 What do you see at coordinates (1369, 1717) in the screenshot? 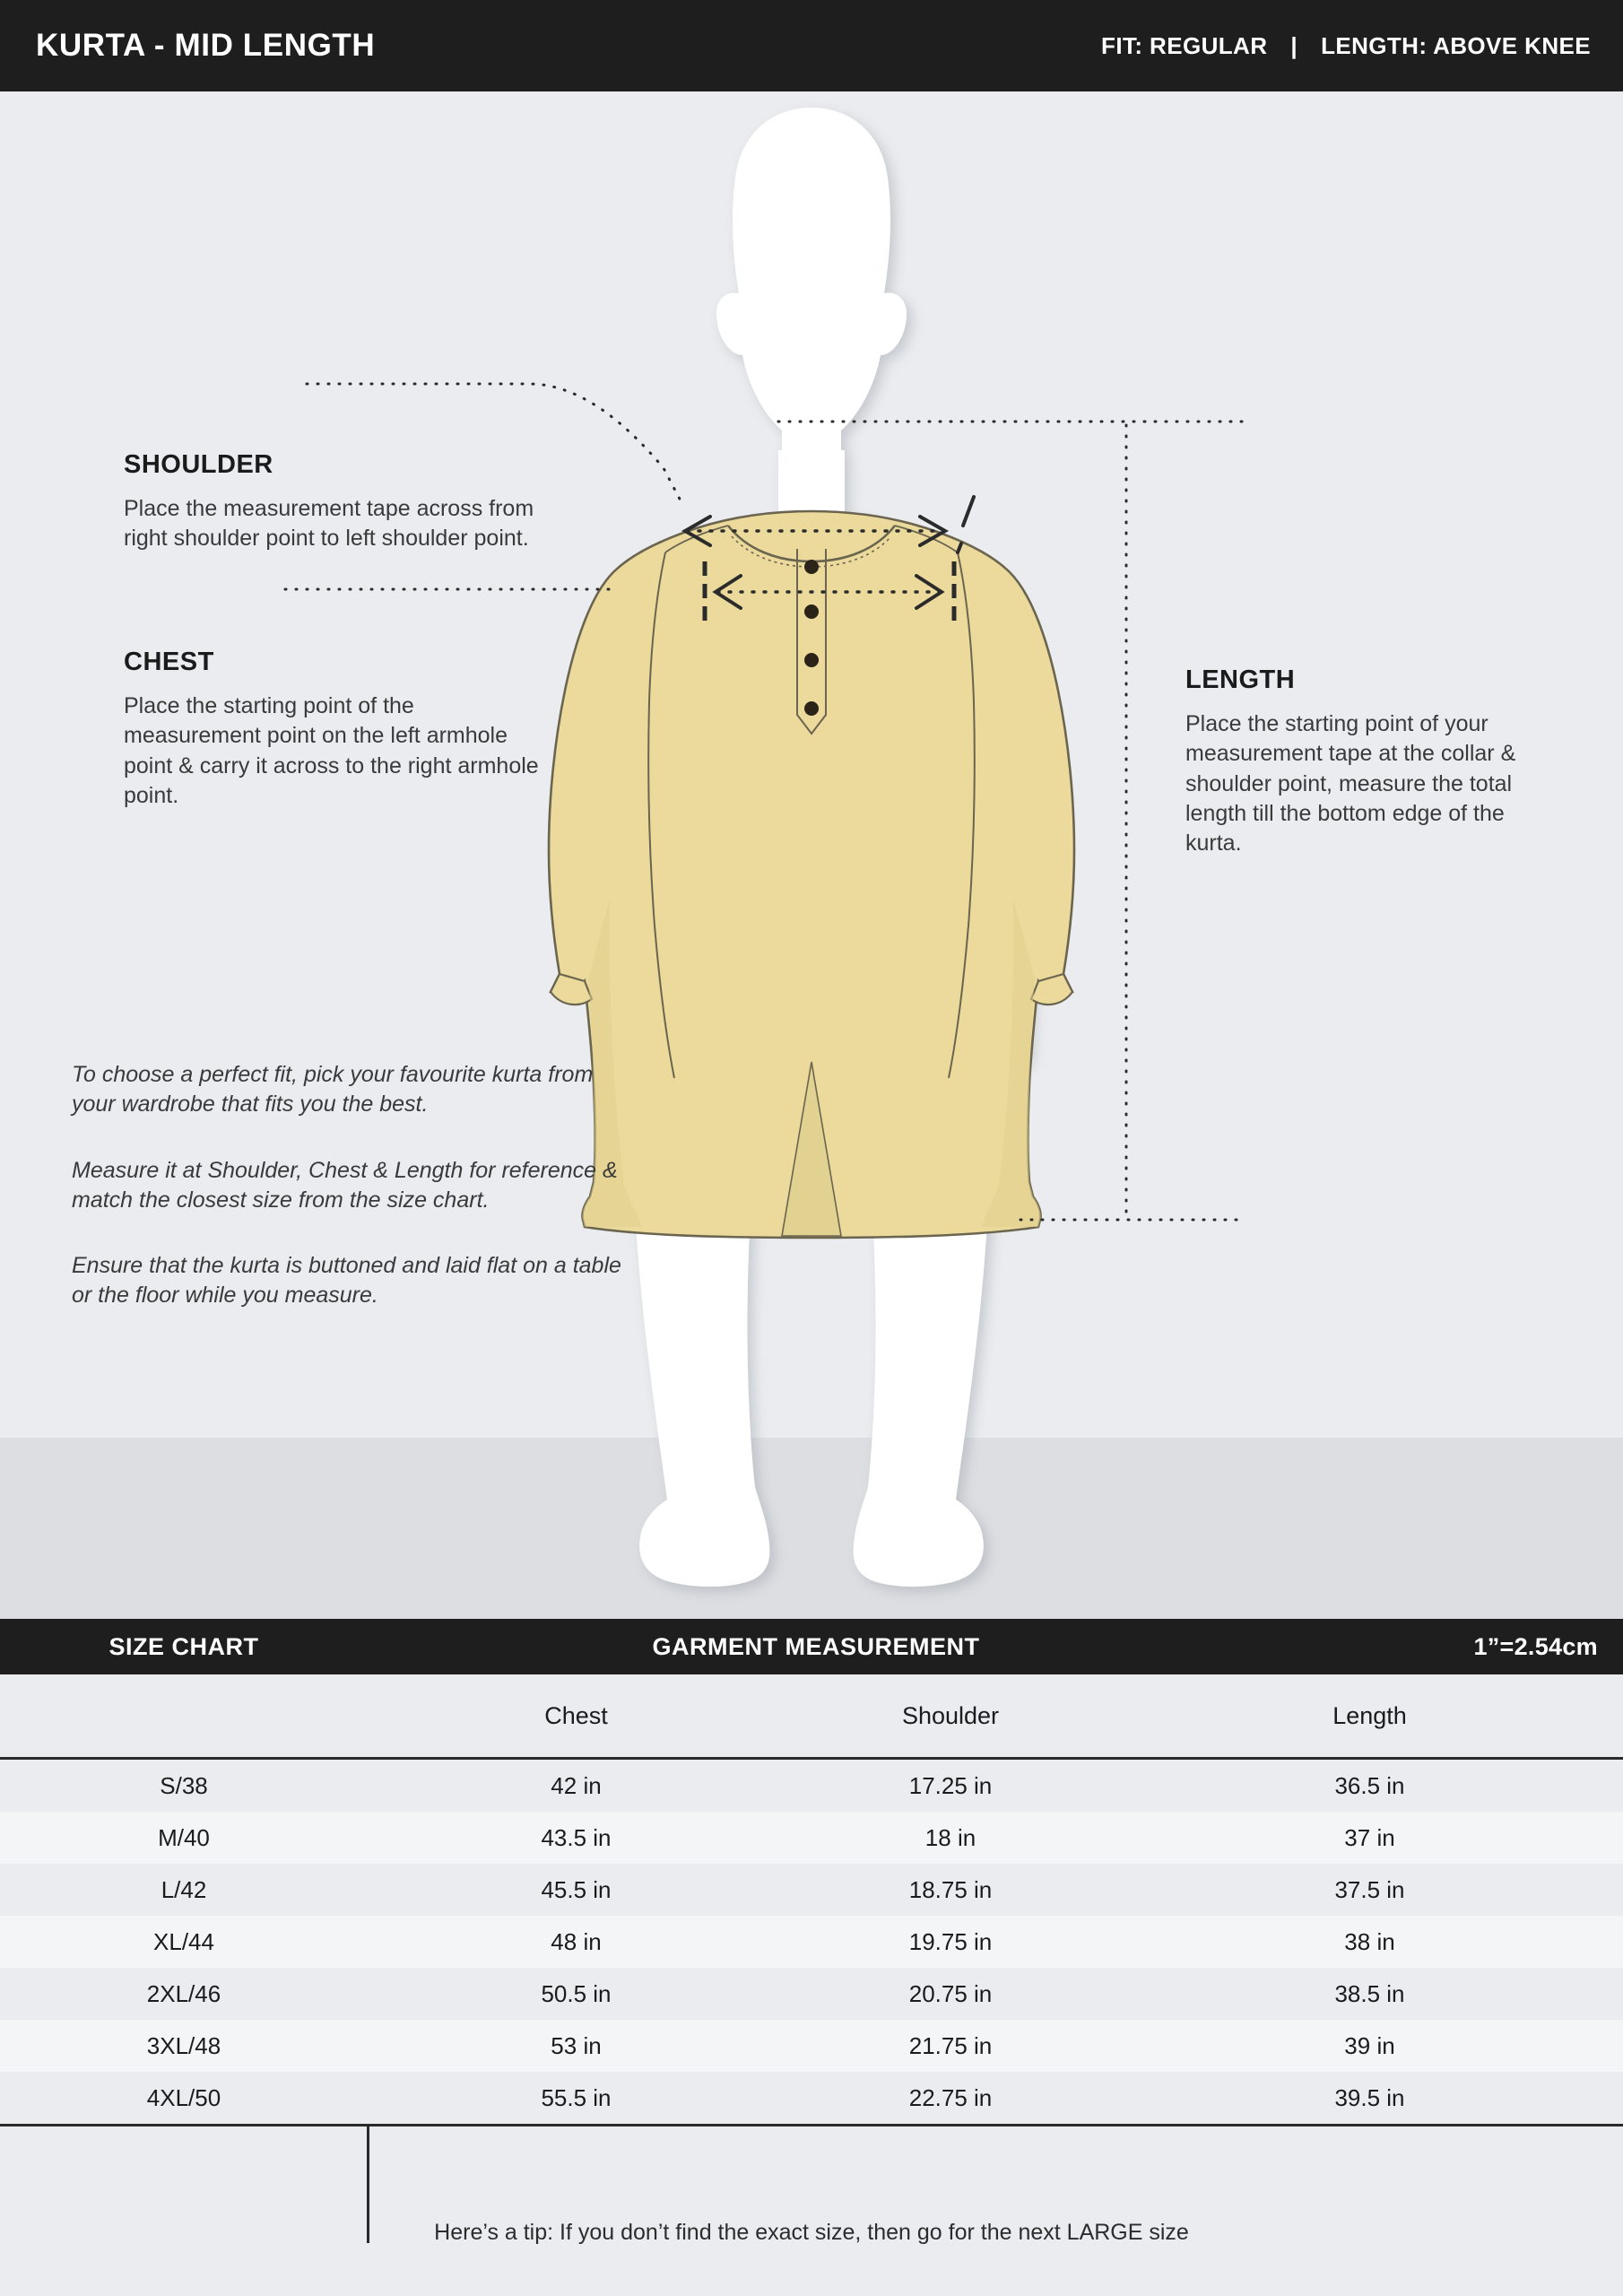
I see `column-header-length: Length` at bounding box center [1369, 1717].